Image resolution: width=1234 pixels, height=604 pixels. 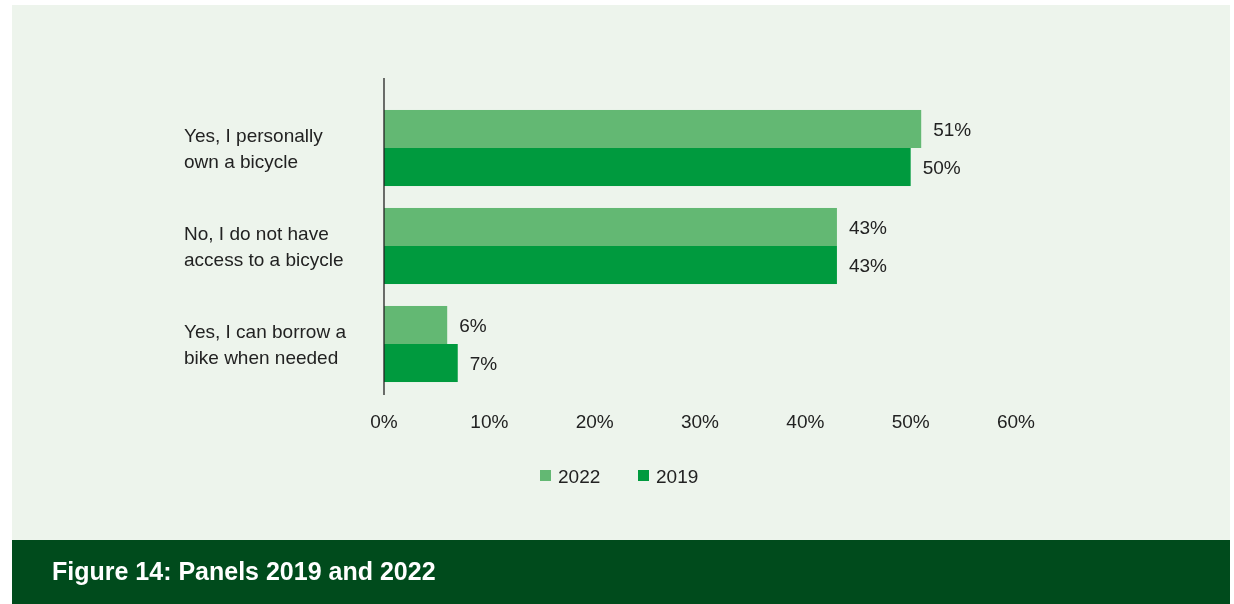 I want to click on data-label: 7%, so click(x=483, y=363).